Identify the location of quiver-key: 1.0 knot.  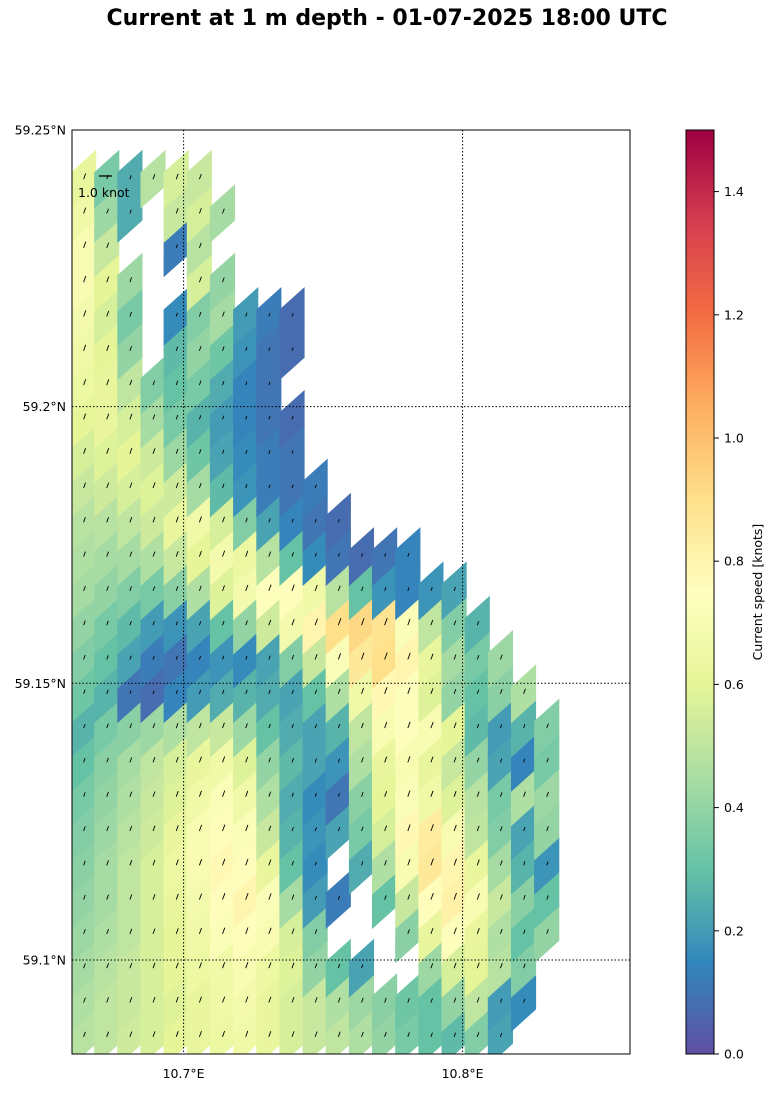
(104, 187).